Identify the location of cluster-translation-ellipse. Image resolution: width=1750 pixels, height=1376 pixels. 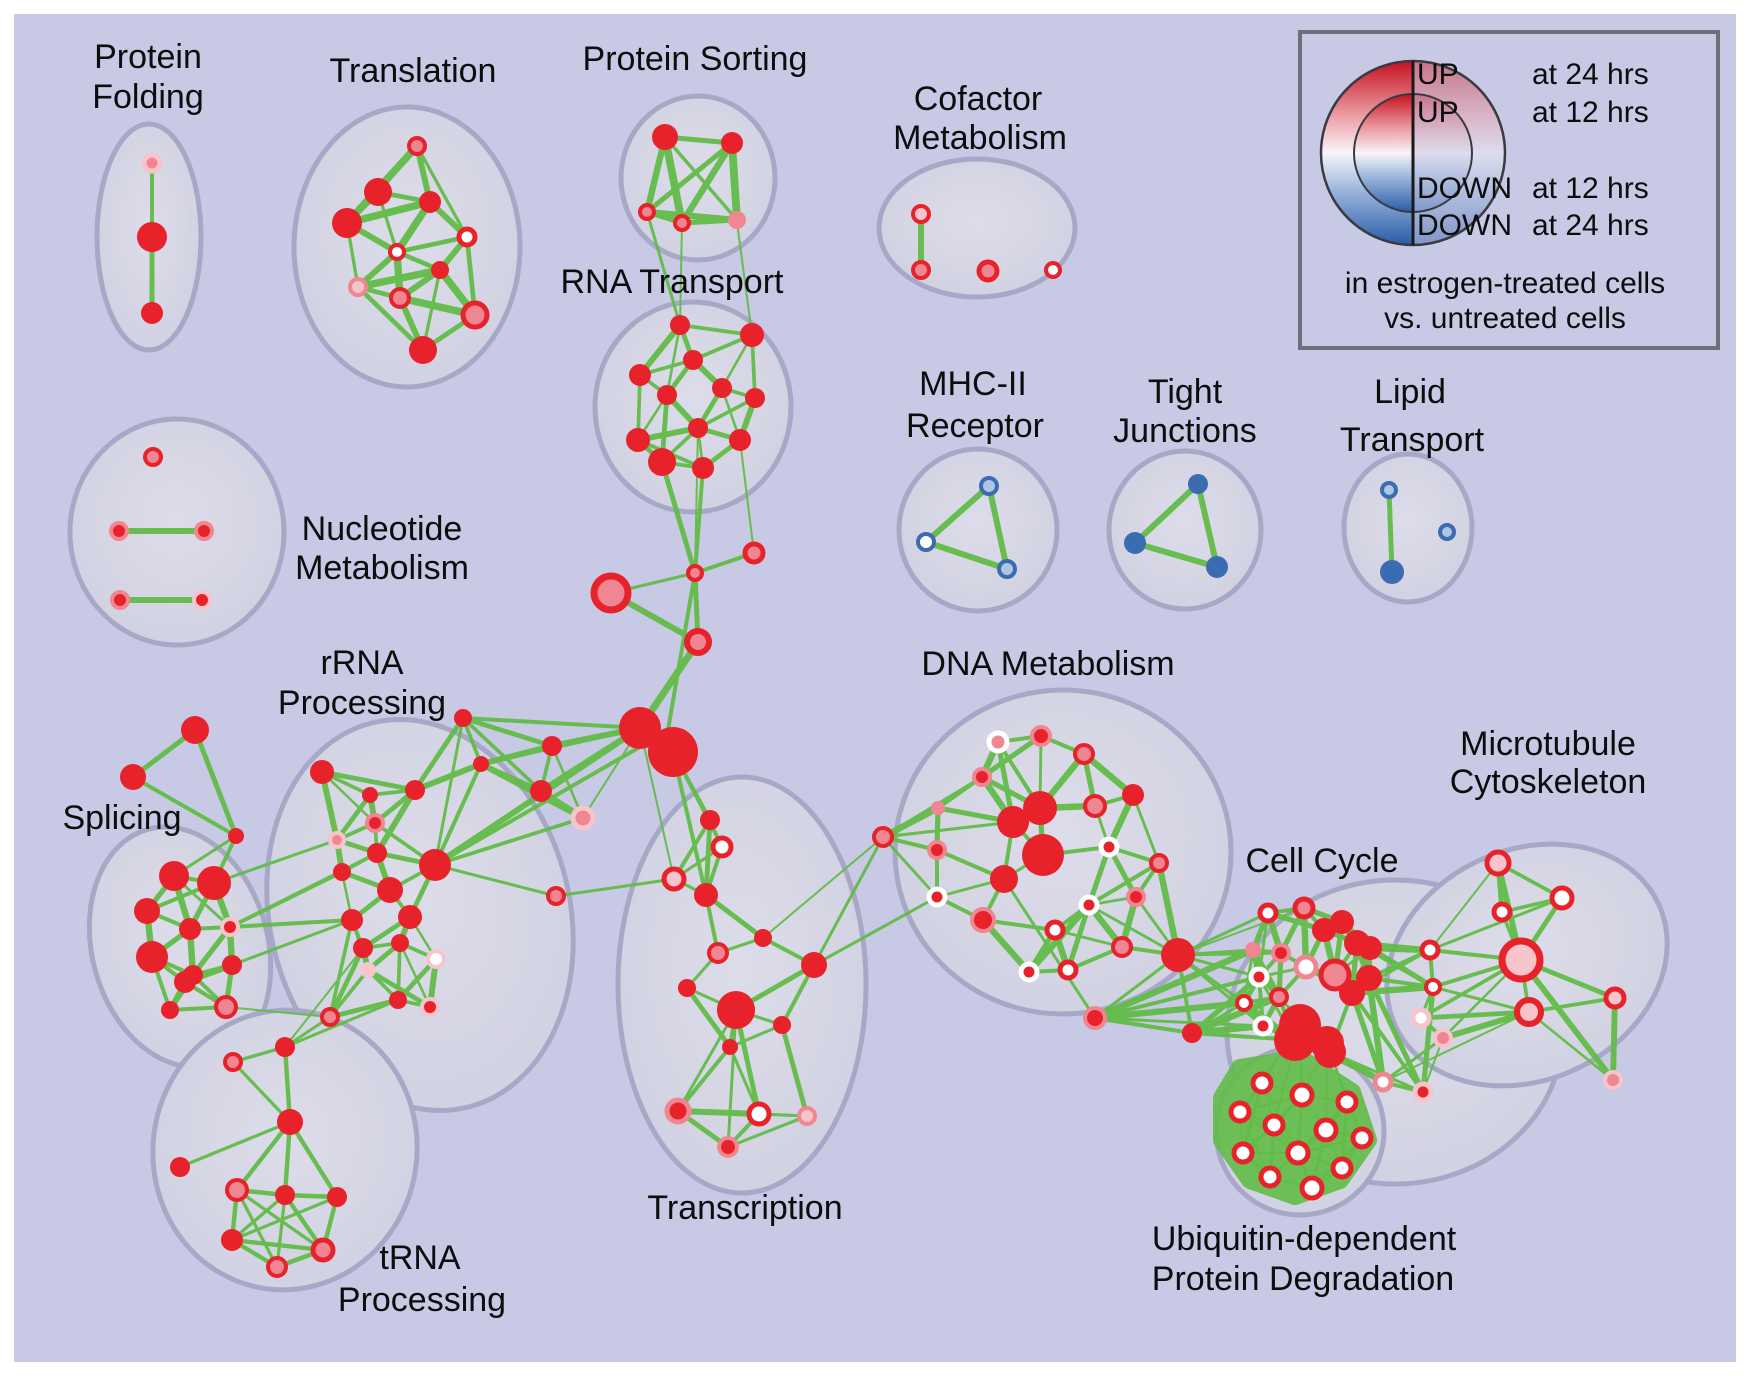
(407, 247).